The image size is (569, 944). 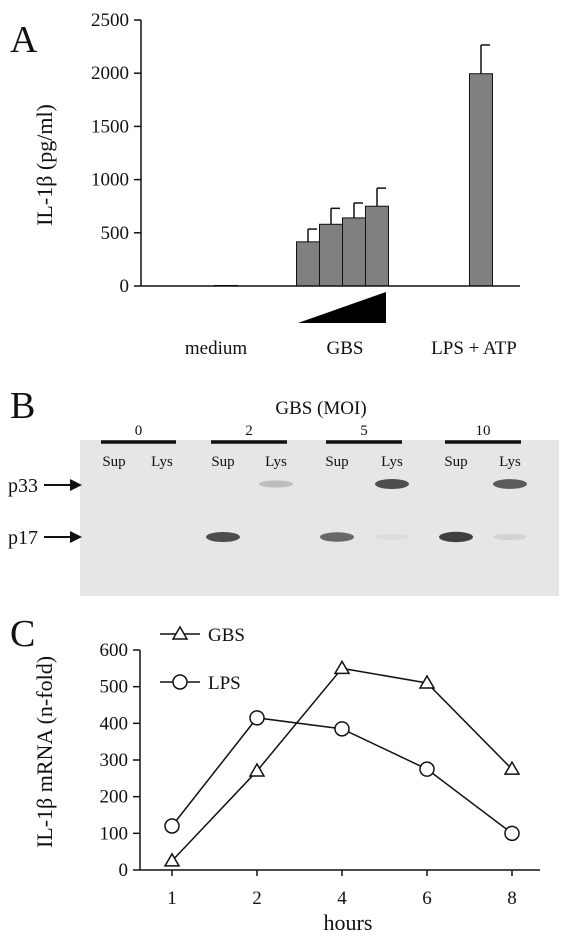 I want to click on x-tick-label: 2, so click(x=257, y=898).